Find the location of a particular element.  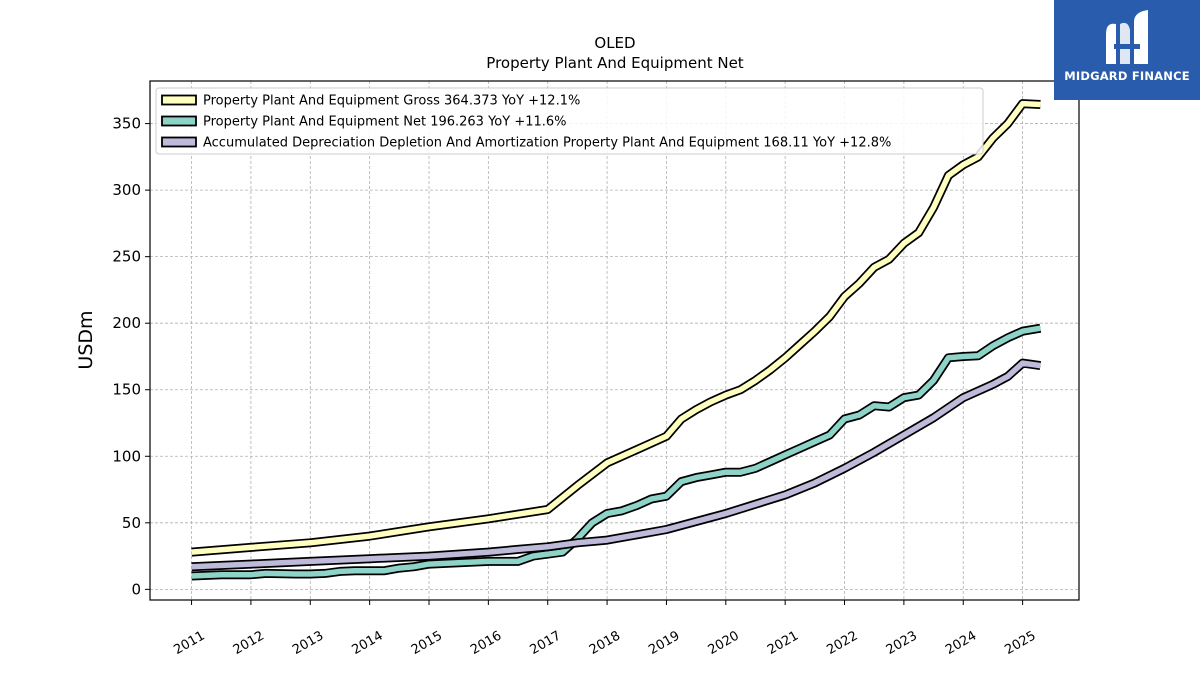

x-tick-label: 2014 is located at coordinates (367, 643).